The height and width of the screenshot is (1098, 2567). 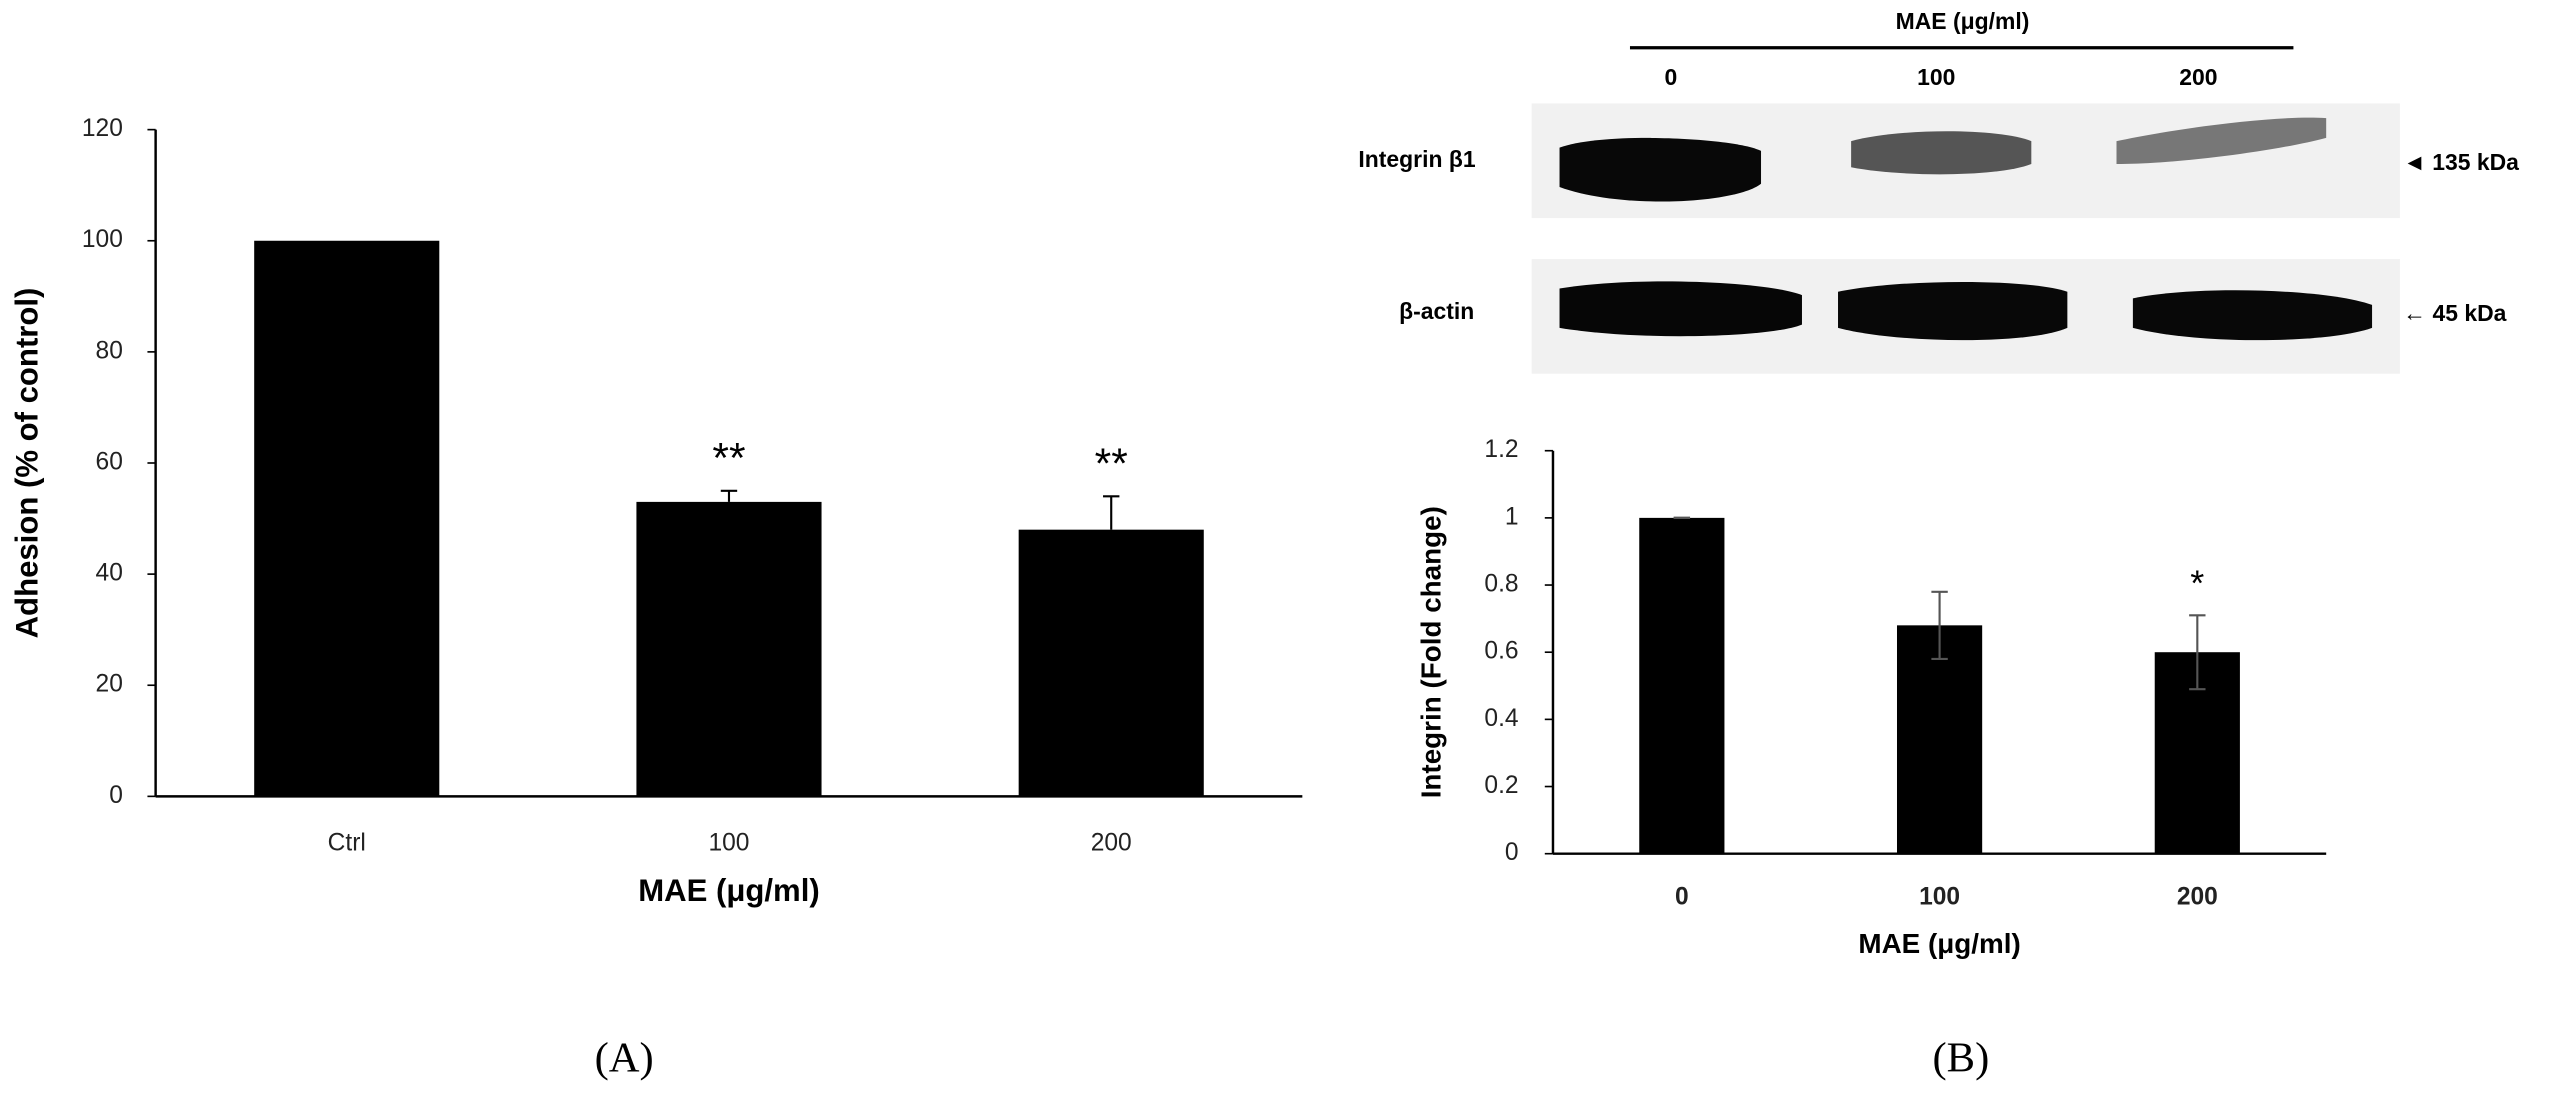 I want to click on y-tick-label: 0.6, so click(x=1501, y=651).